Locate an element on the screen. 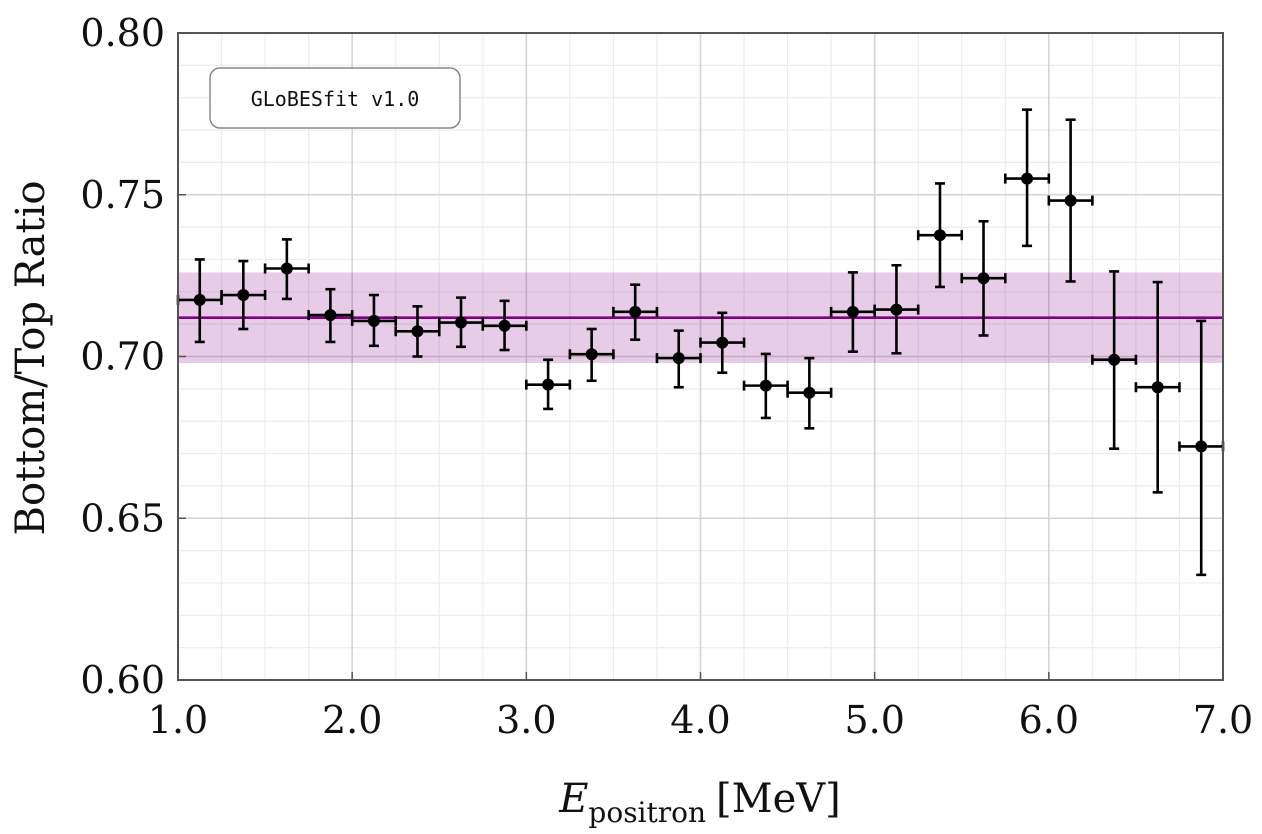 The height and width of the screenshot is (834, 1262). x-tick-label: 6.0 is located at coordinates (1049, 720).